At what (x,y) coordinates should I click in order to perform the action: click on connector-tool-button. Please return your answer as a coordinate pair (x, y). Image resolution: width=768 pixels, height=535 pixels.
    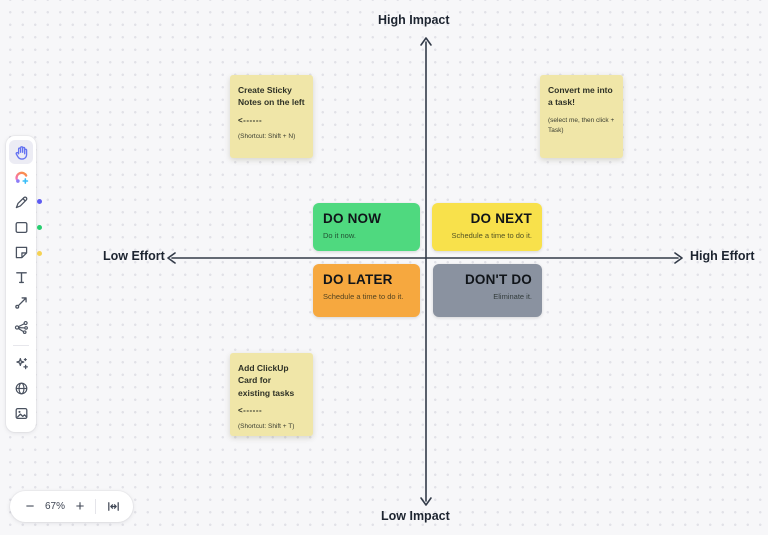
    Looking at the image, I should click on (21, 302).